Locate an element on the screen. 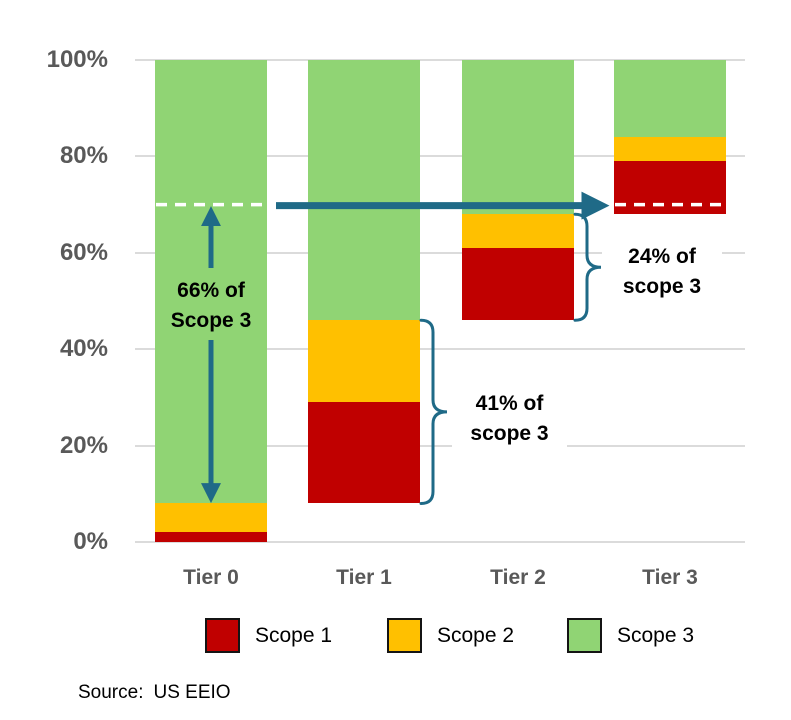 This screenshot has height=720, width=791. annotation-66pct-scope3: 66% of Scope 3 is located at coordinates (211, 306).